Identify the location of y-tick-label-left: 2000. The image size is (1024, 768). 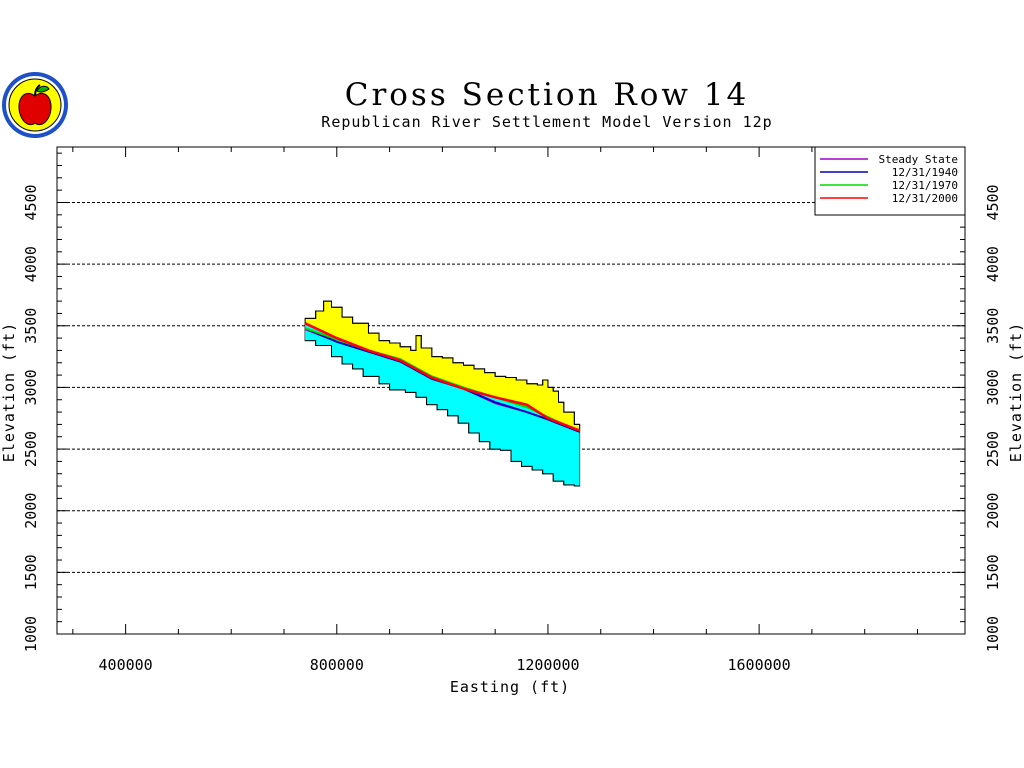
(31, 511).